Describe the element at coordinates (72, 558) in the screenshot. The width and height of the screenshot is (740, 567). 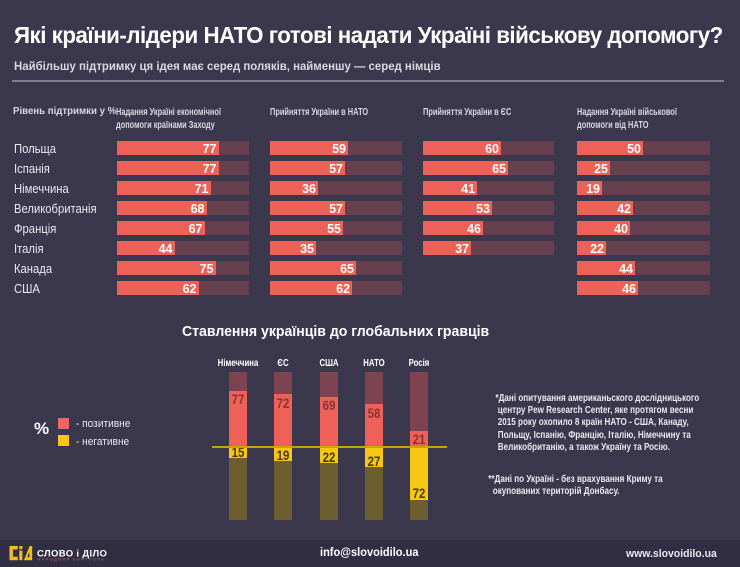
I see `svg-text: НАРОДНИЙ КОНТРОЛЬ` at that location.